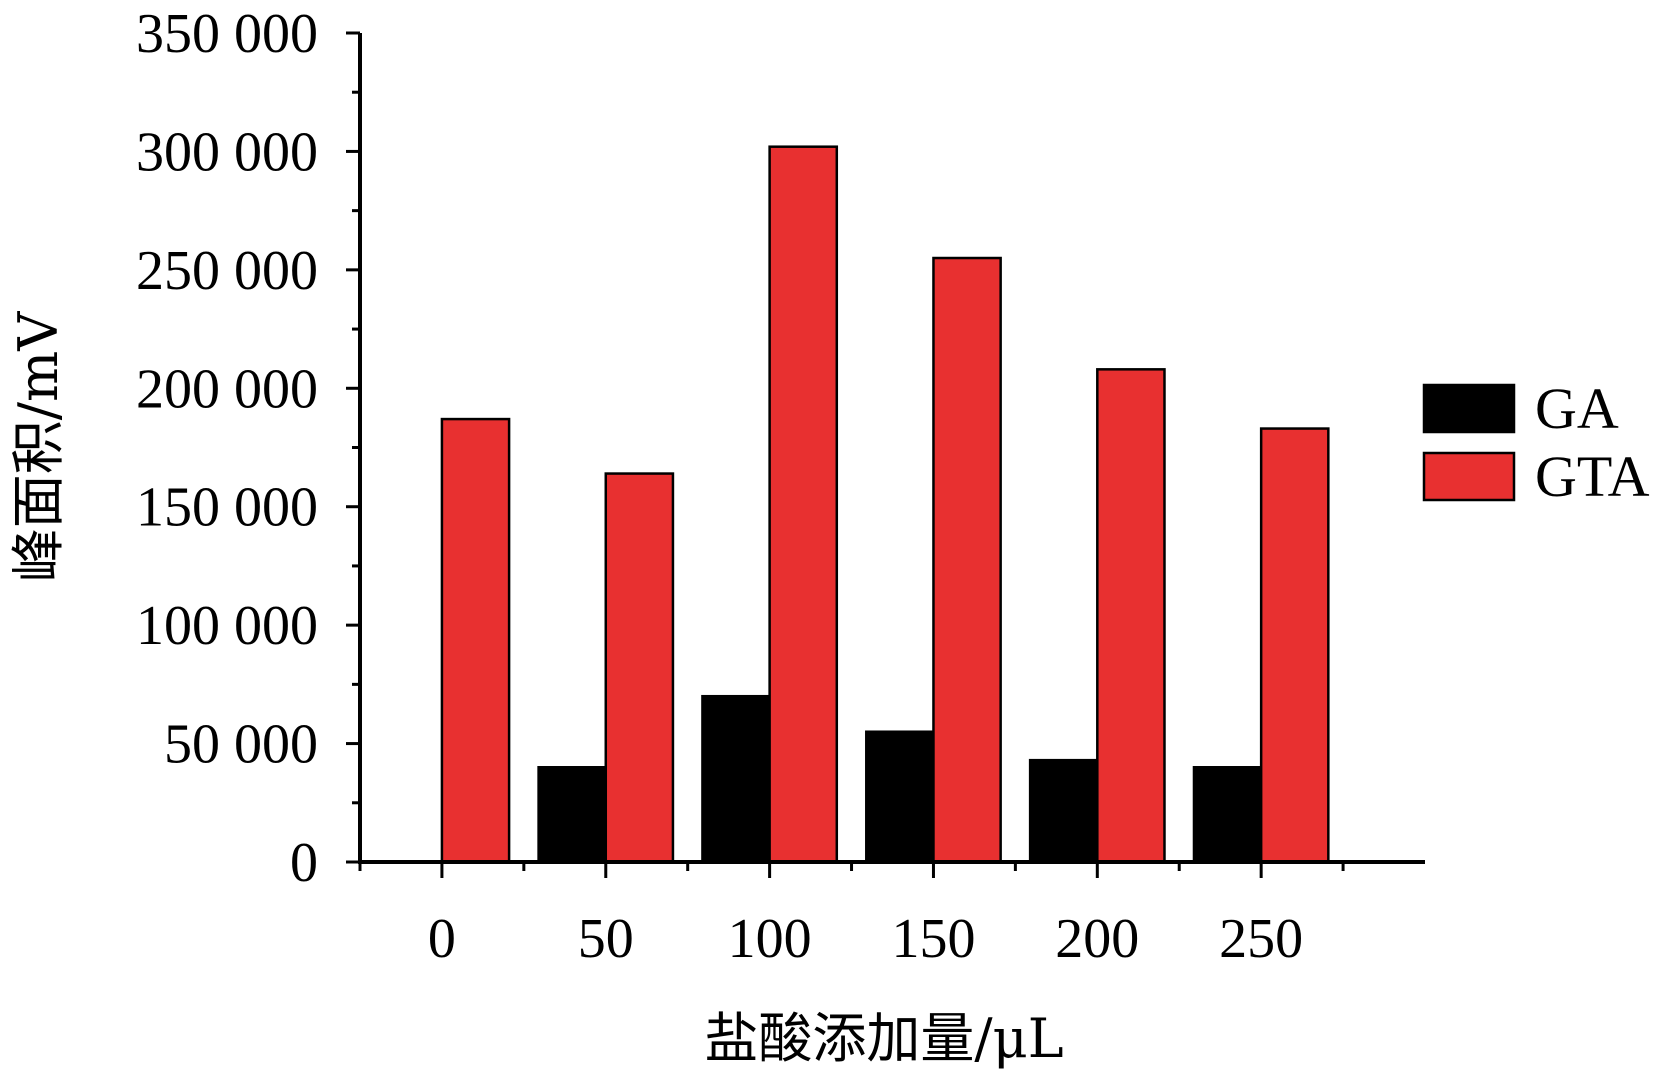 This screenshot has height=1077, width=1671. I want to click on y-tick-label: 50 000, so click(241, 745).